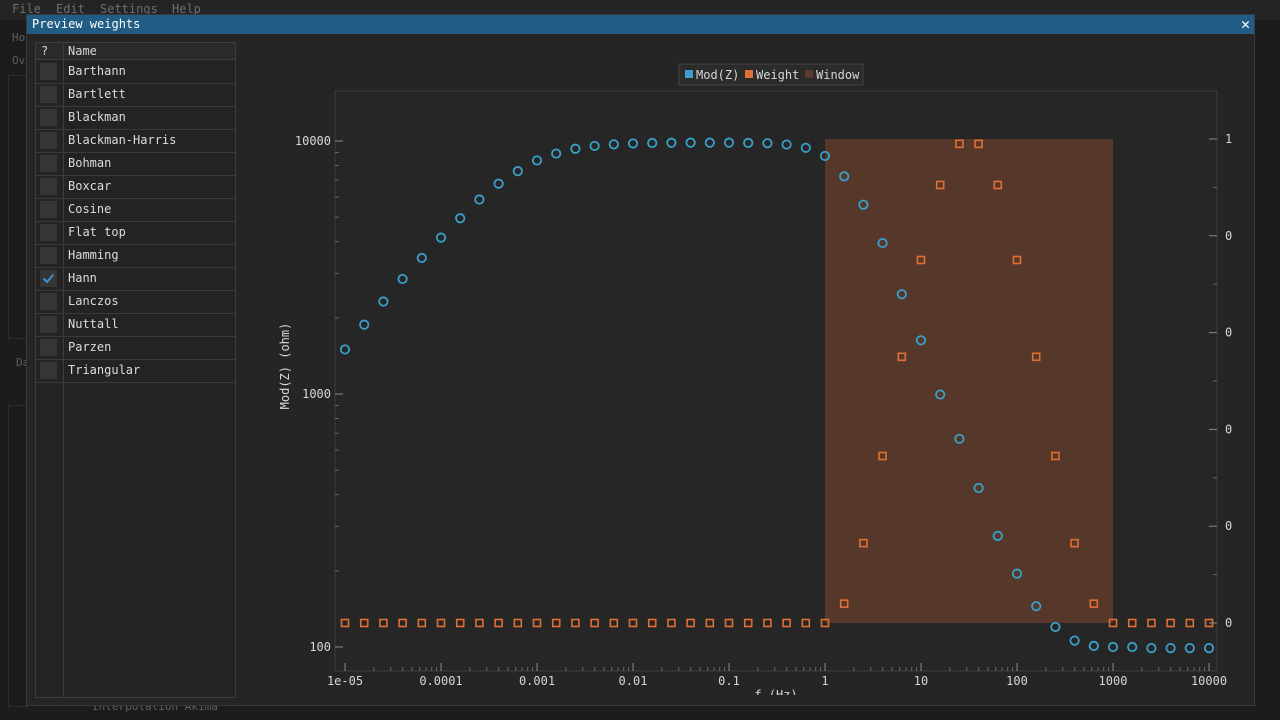 The width and height of the screenshot is (1280, 720). I want to click on table-row: Triangular, so click(135, 371).